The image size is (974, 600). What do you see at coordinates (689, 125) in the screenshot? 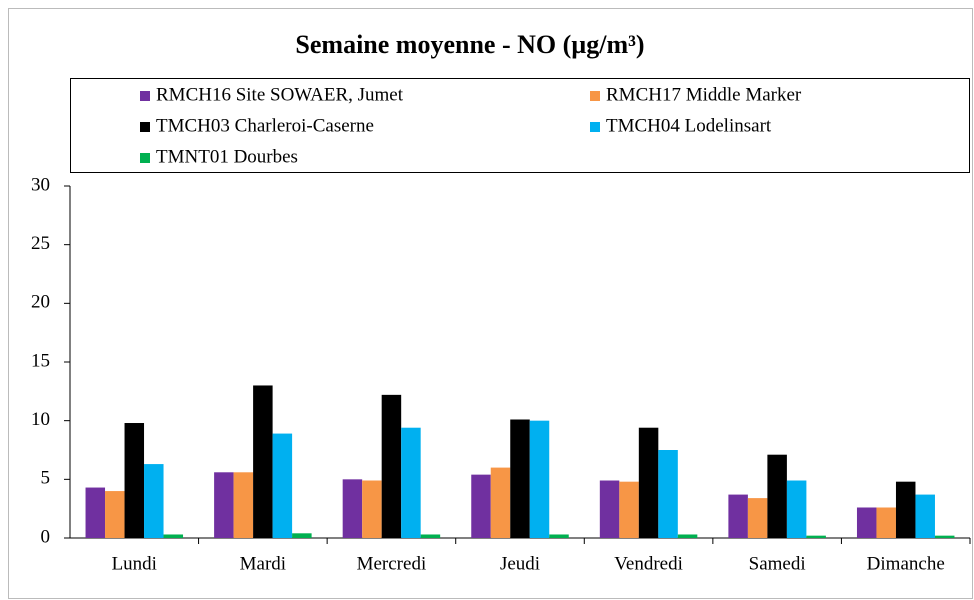
I see `legend-label: TMCH04 Lodelinsart` at bounding box center [689, 125].